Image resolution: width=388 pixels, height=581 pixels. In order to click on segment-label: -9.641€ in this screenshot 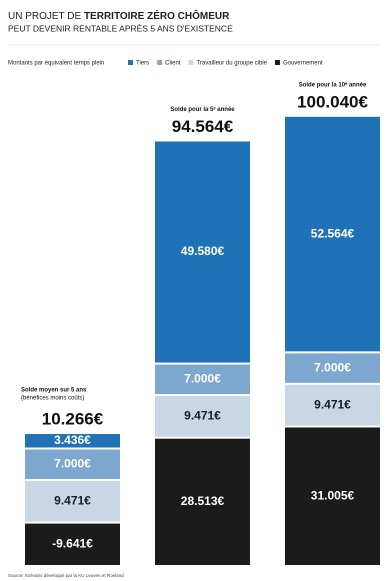, I will do `click(72, 543)`.